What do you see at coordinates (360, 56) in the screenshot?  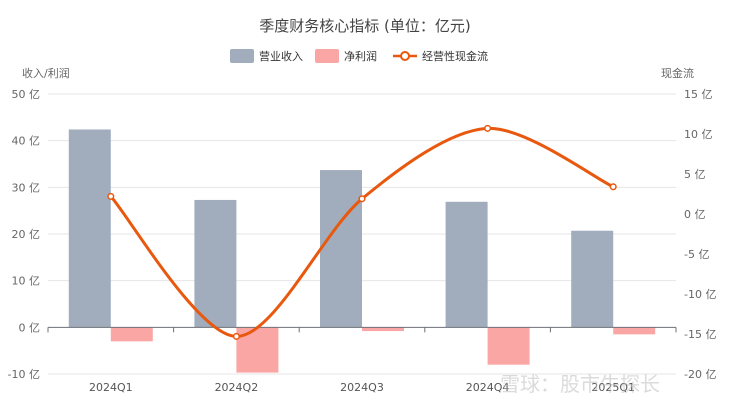 I see `legend-label: 净利润` at bounding box center [360, 56].